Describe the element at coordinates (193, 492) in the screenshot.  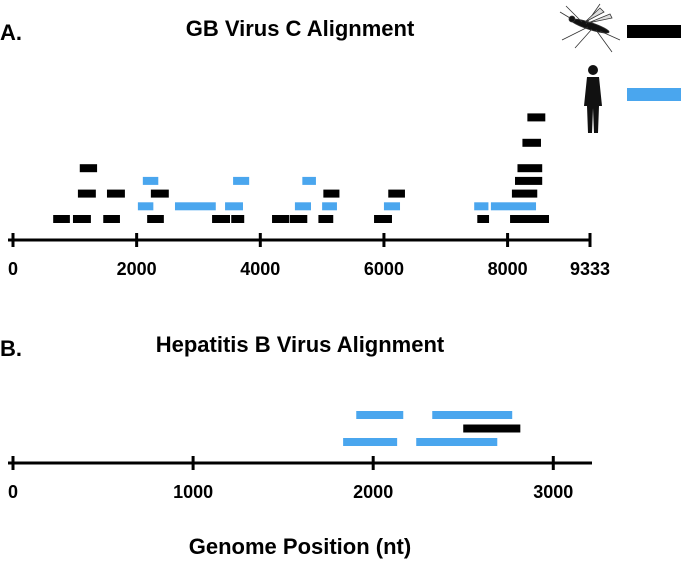
I see `x-tick-label: 1000` at that location.